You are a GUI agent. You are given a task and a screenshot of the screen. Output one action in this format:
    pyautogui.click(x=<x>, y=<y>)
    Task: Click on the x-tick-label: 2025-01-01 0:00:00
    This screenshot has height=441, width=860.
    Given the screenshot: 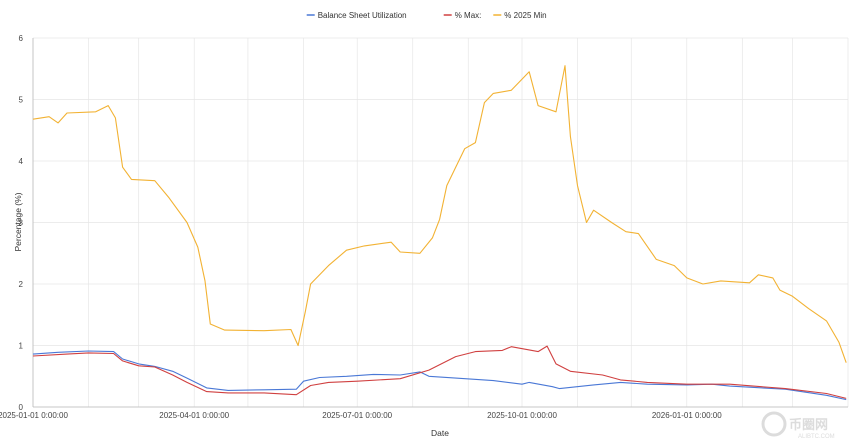 What is the action you would take?
    pyautogui.click(x=34, y=415)
    